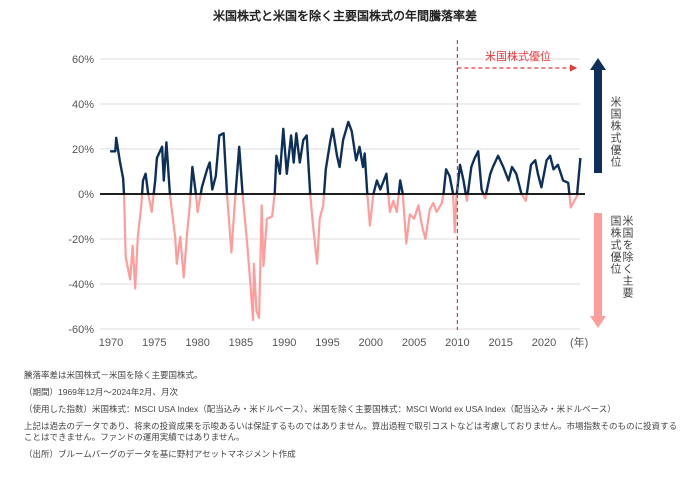  Describe the element at coordinates (579, 342) in the screenshot. I see `x-axis-unit: (年)` at that location.